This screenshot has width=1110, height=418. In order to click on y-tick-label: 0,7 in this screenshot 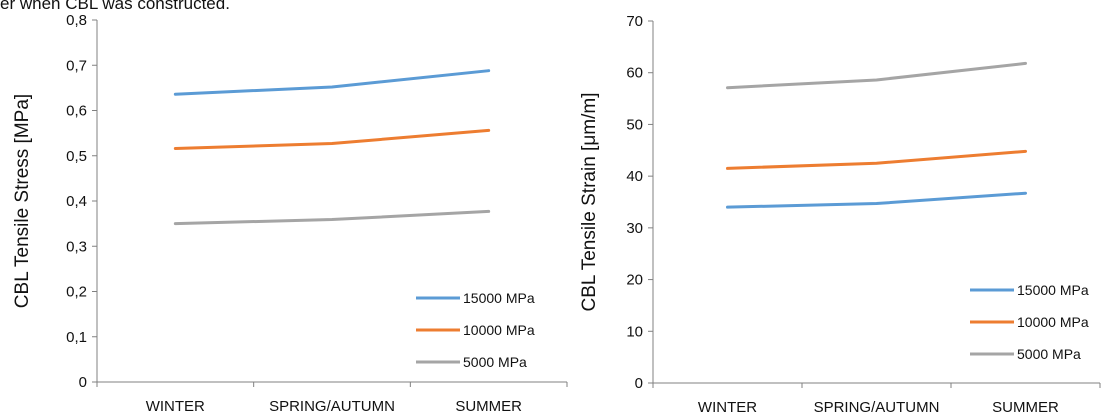, I will do `click(76, 65)`.